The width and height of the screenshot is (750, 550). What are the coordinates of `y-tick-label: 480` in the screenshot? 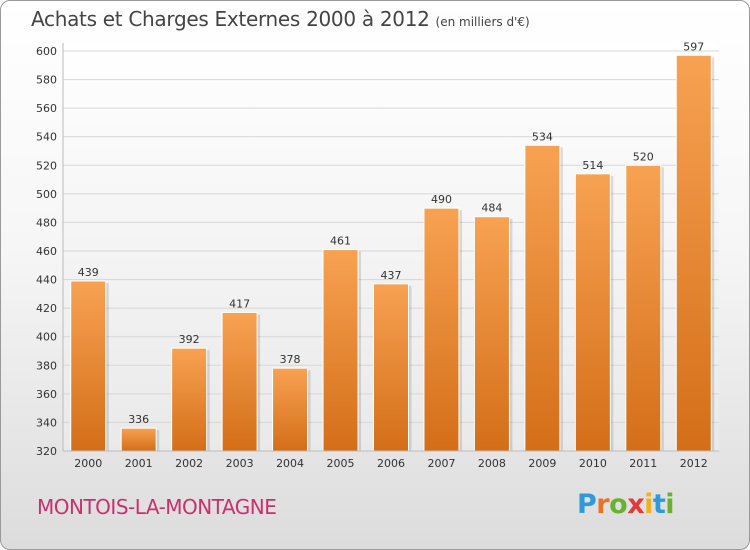 It's located at (46, 222).